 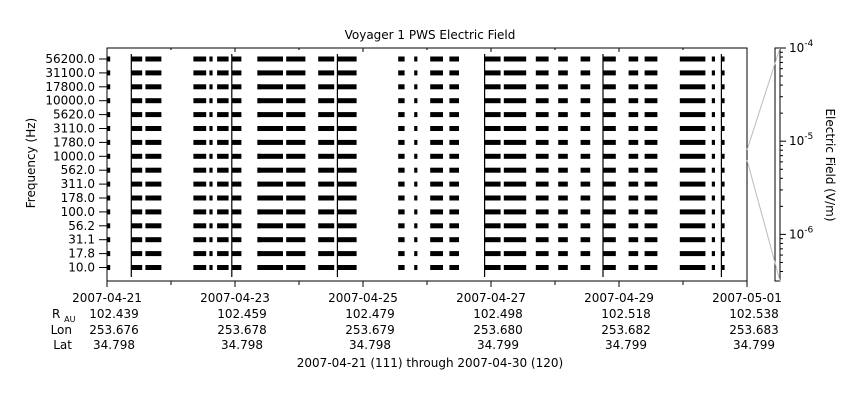 What do you see at coordinates (74, 142) in the screenshot?
I see `freq-label: 1780.0` at bounding box center [74, 142].